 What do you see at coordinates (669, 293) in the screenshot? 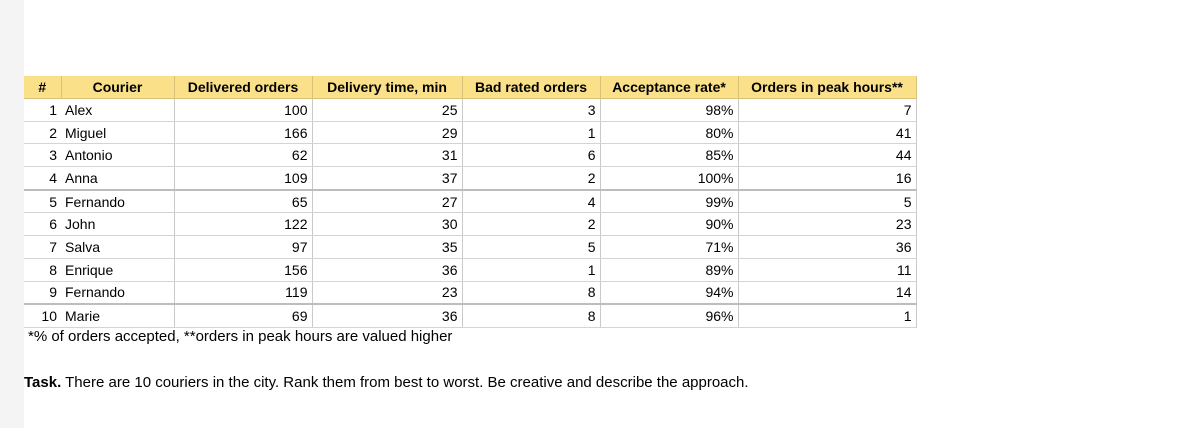
I see `acceptance-rate-cell: 94%` at bounding box center [669, 293].